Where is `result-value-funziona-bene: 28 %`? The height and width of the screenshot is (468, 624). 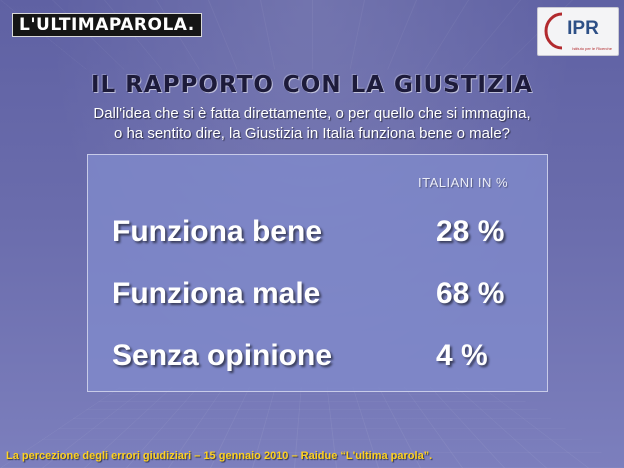
result-value-funziona-bene: 28 % is located at coordinates (470, 231).